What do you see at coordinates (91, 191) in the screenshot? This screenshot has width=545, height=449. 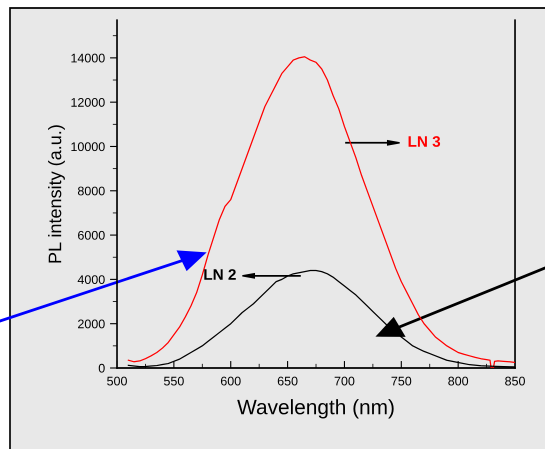 I see `y-tick-label: 8000` at bounding box center [91, 191].